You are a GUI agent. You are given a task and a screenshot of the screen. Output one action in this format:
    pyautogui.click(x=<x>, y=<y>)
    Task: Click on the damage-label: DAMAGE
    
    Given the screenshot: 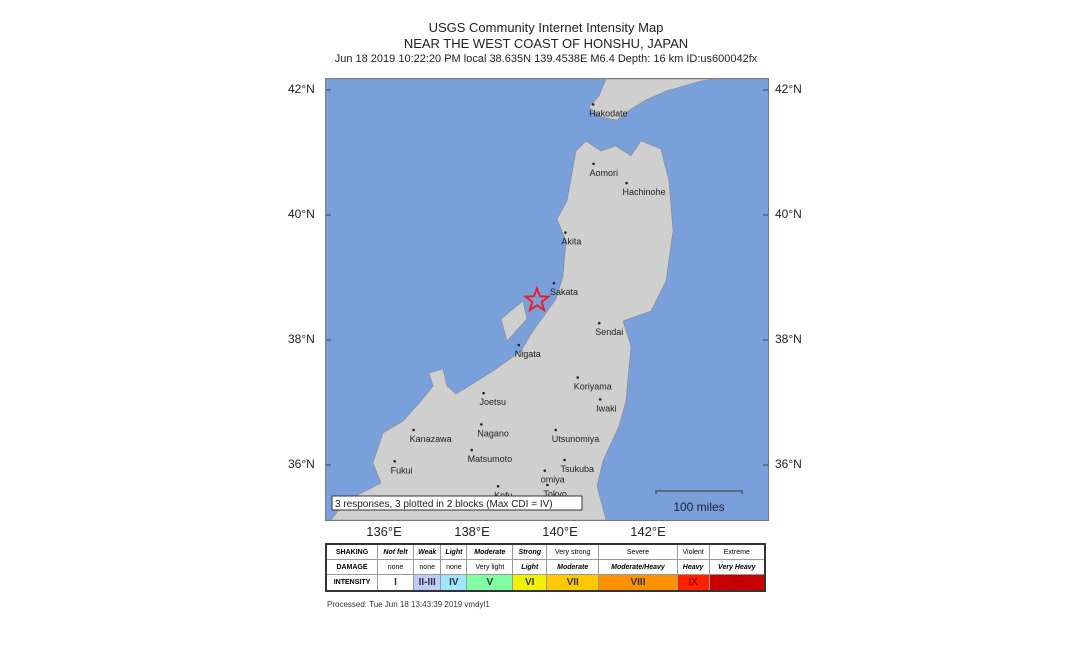 What is the action you would take?
    pyautogui.click(x=351, y=567)
    